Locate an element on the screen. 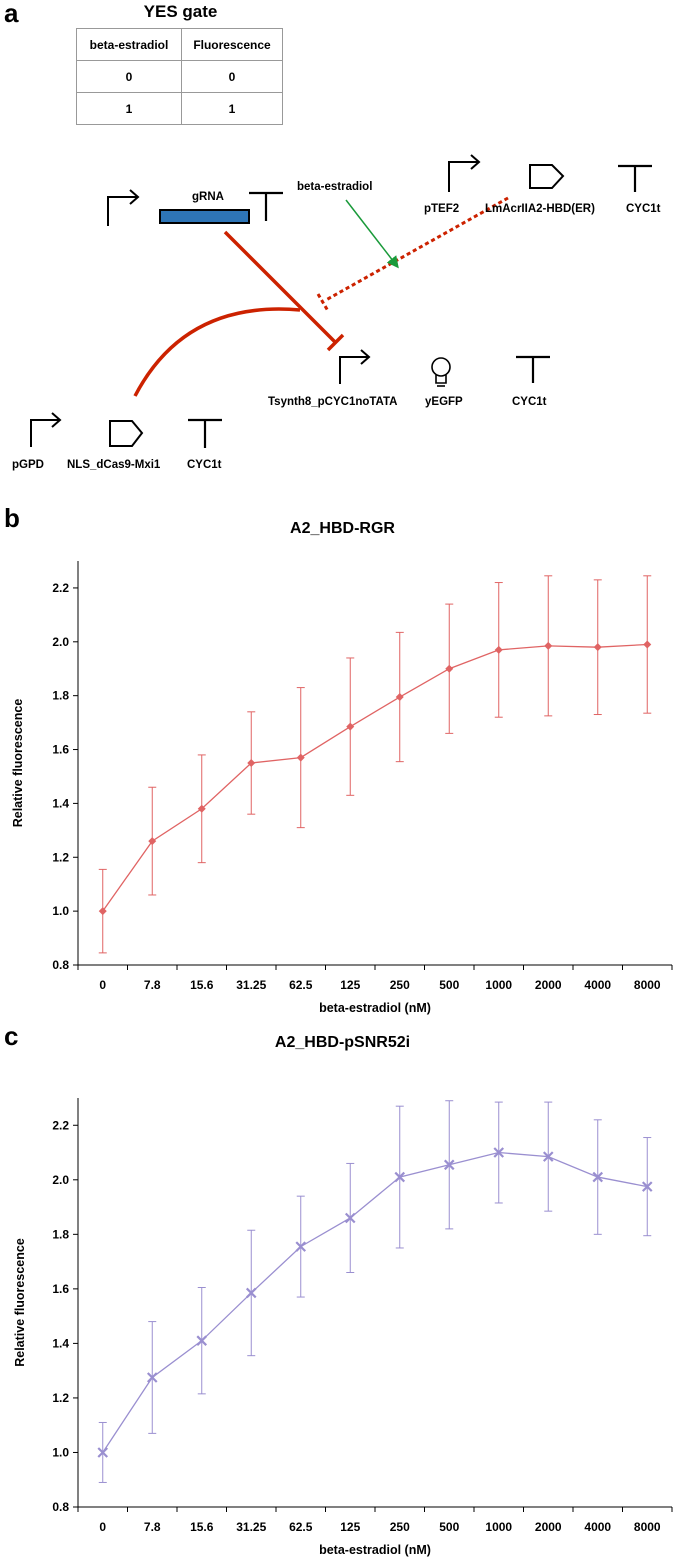 Image resolution: width=685 pixels, height=1565 pixels. repression-curve-dcas9 is located at coordinates (217, 352).